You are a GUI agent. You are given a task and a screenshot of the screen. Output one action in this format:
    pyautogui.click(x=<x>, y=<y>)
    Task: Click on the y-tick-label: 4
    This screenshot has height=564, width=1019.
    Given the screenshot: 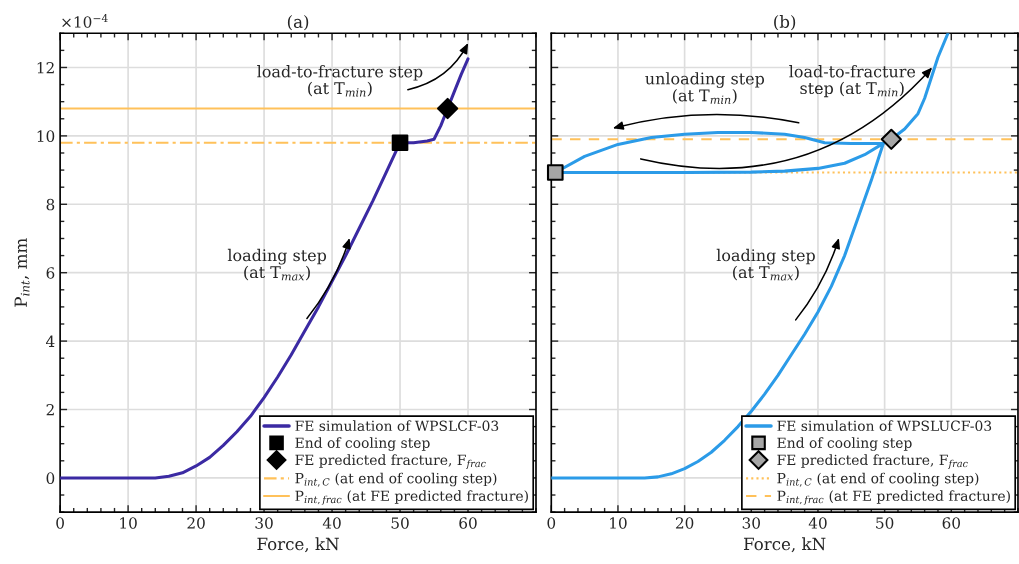 What is the action you would take?
    pyautogui.click(x=50, y=341)
    